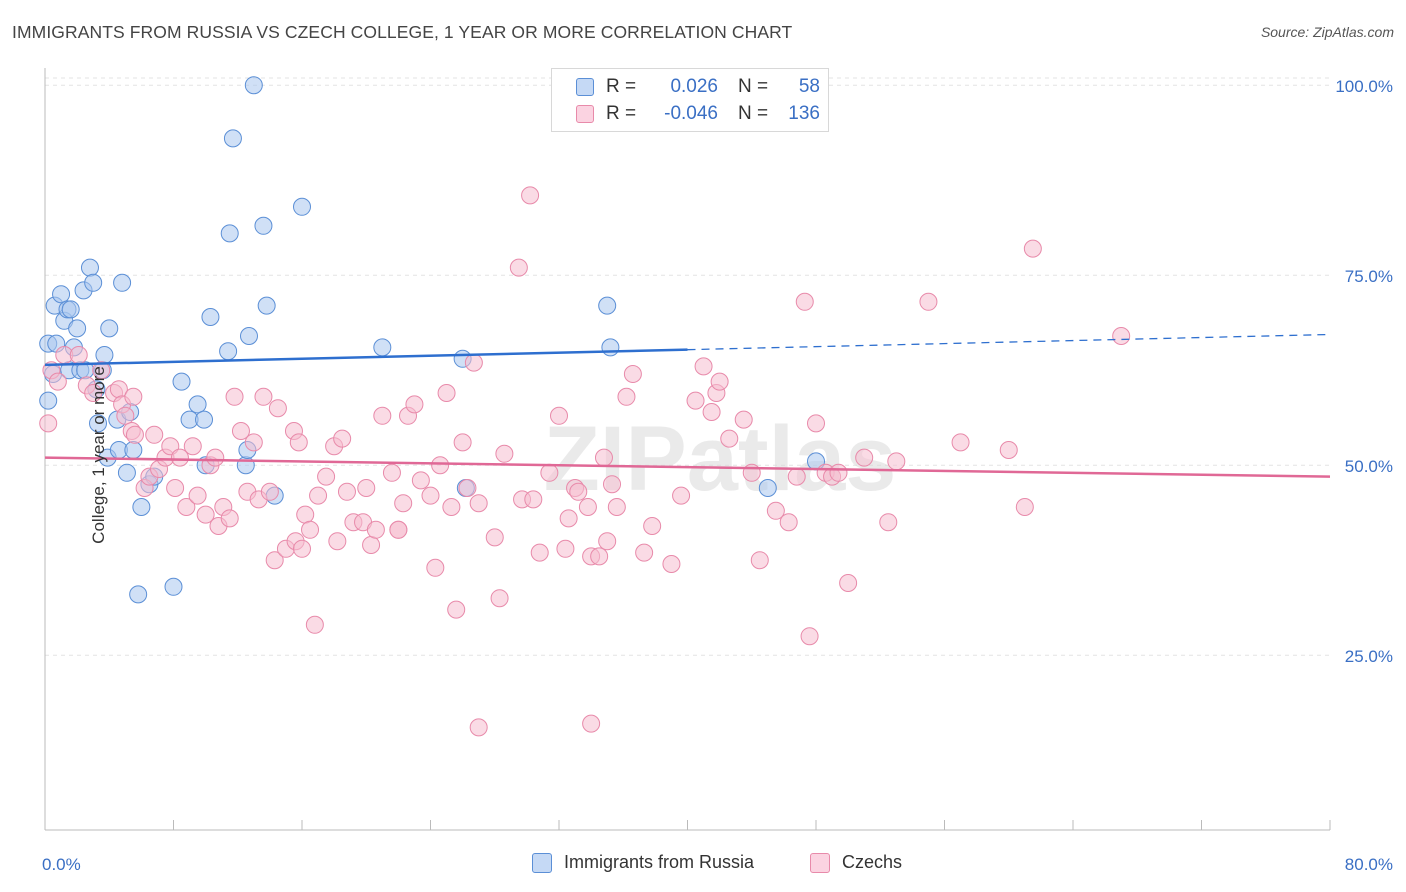 The image size is (1406, 892). Describe the element at coordinates (585, 87) in the screenshot. I see `russia-swatch-icon` at that location.